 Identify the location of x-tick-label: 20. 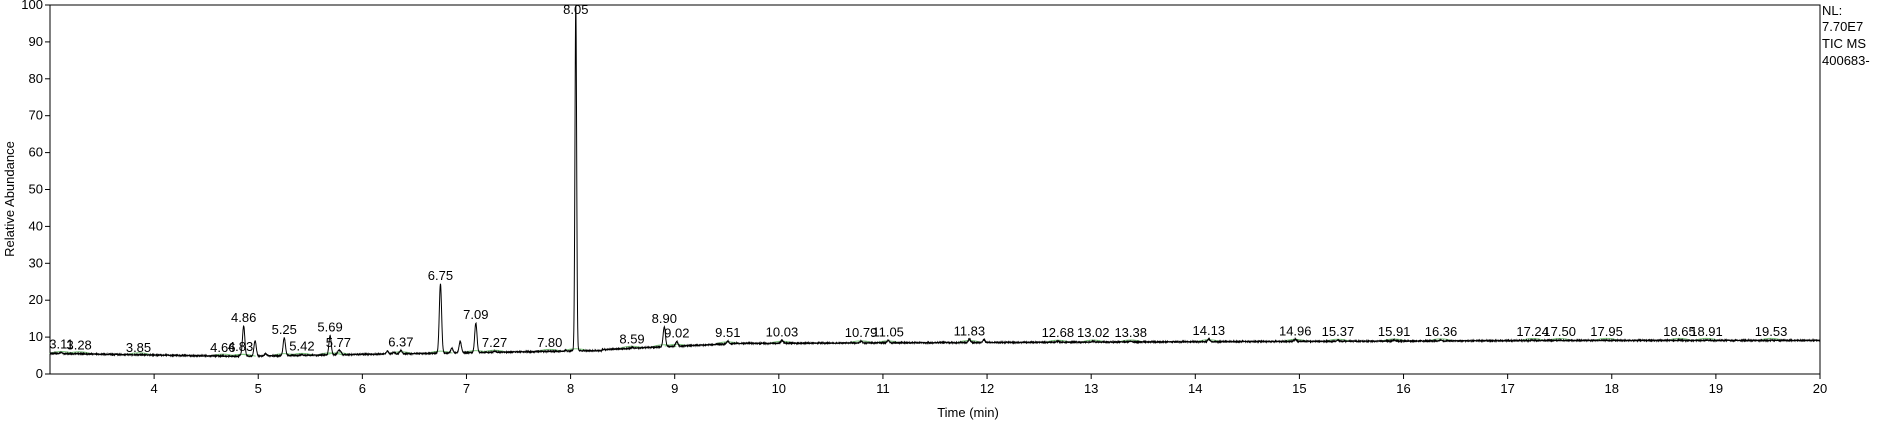
(1820, 388).